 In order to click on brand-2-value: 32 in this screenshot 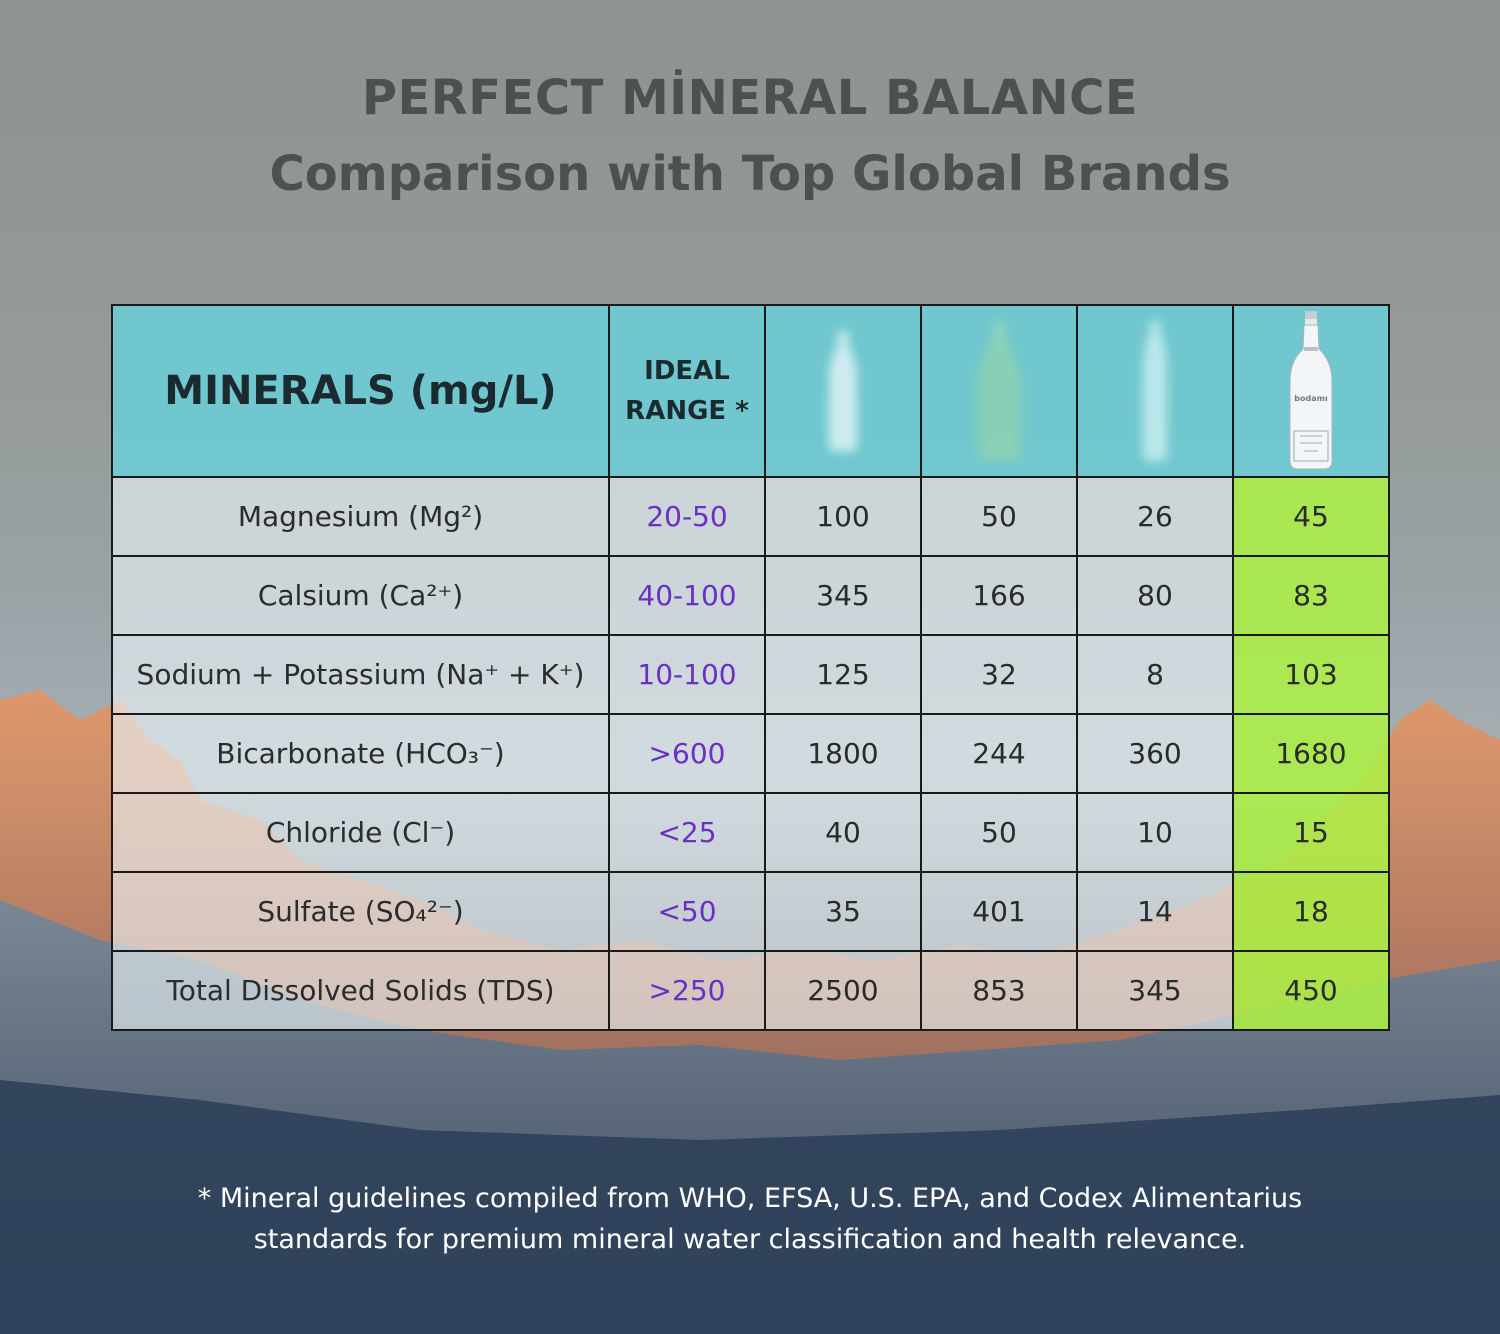, I will do `click(999, 674)`.